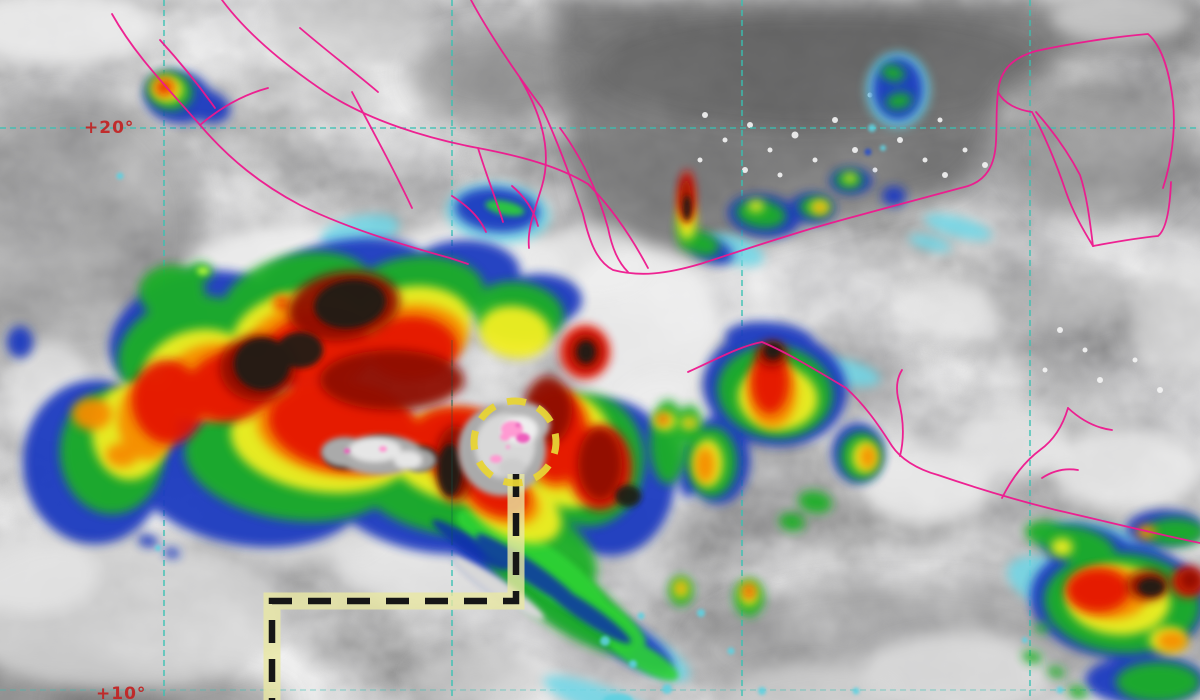  What do you see at coordinates (109, 128) in the screenshot?
I see `latitude-label-20: +20°` at bounding box center [109, 128].